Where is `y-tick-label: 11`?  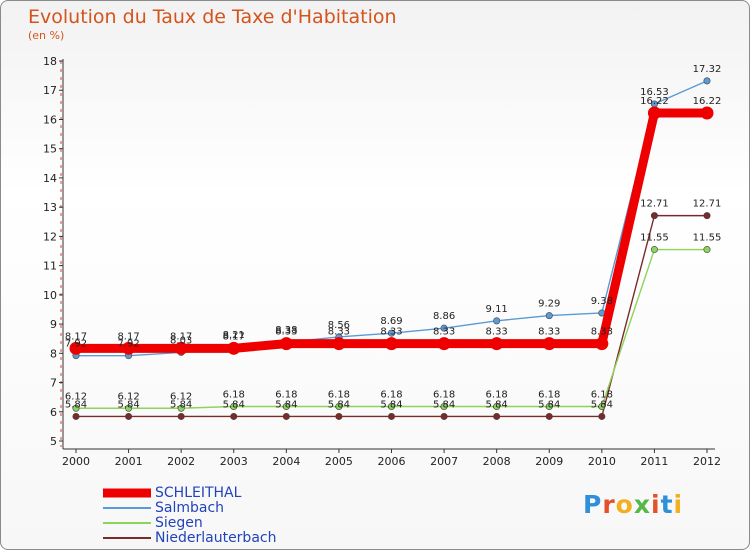 y-tick-label: 11 is located at coordinates (50, 266).